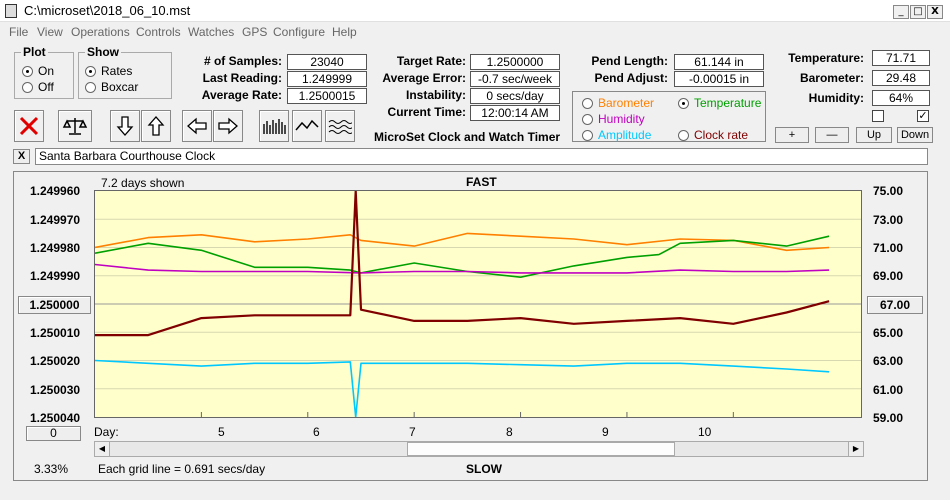 This screenshot has width=950, height=500. I want to click on plot-group-legend: Plot, so click(34, 52).